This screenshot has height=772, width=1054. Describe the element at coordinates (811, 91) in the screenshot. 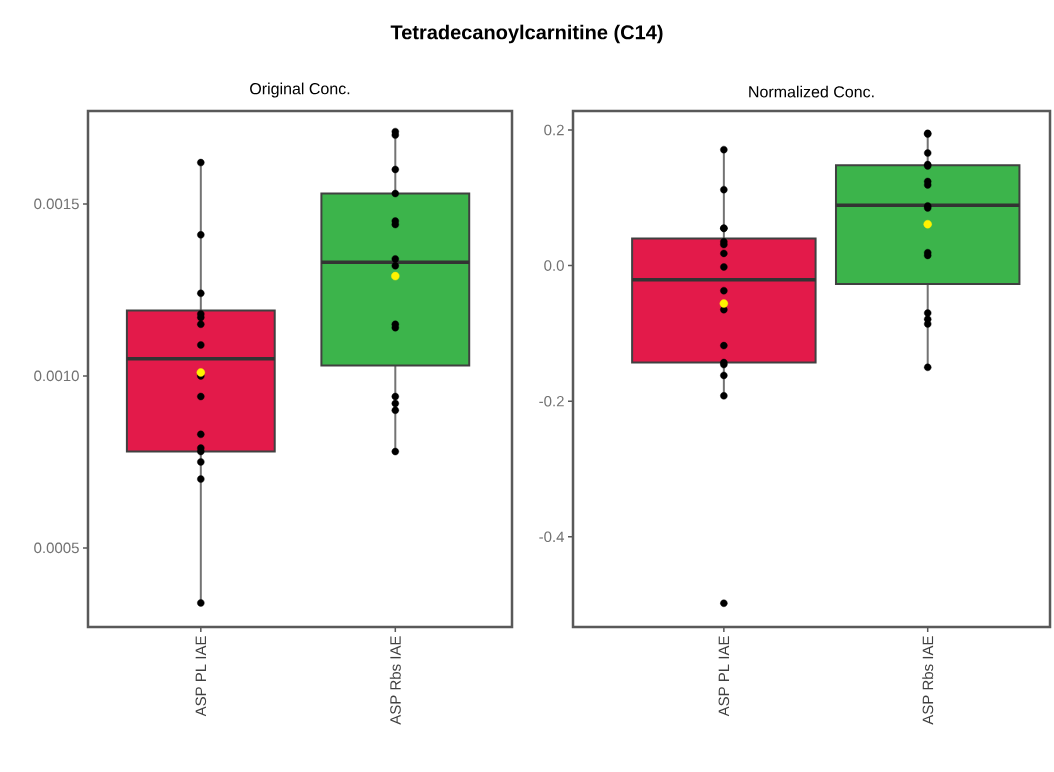

I see `chart-subtitle: Normalized Conc.` at that location.